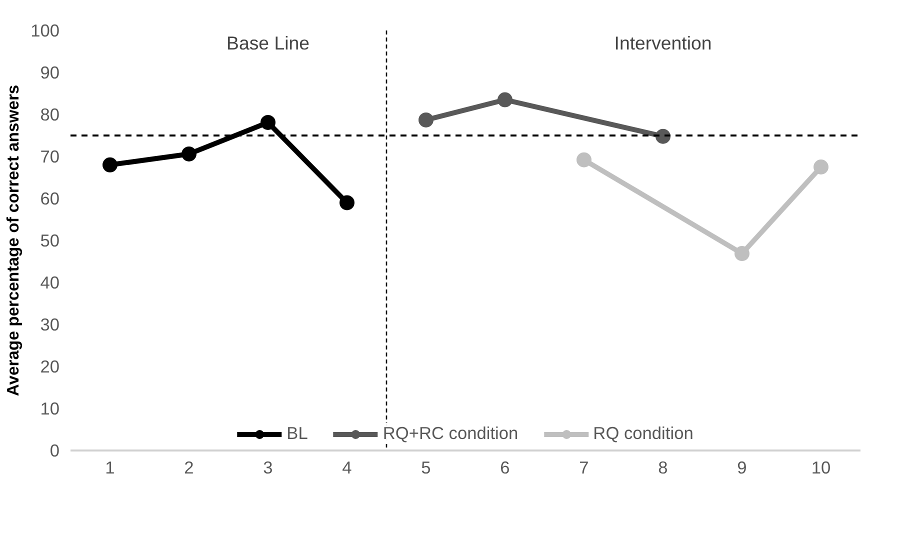 This screenshot has height=553, width=911. What do you see at coordinates (50, 156) in the screenshot?
I see `y-tick-label: 70` at bounding box center [50, 156].